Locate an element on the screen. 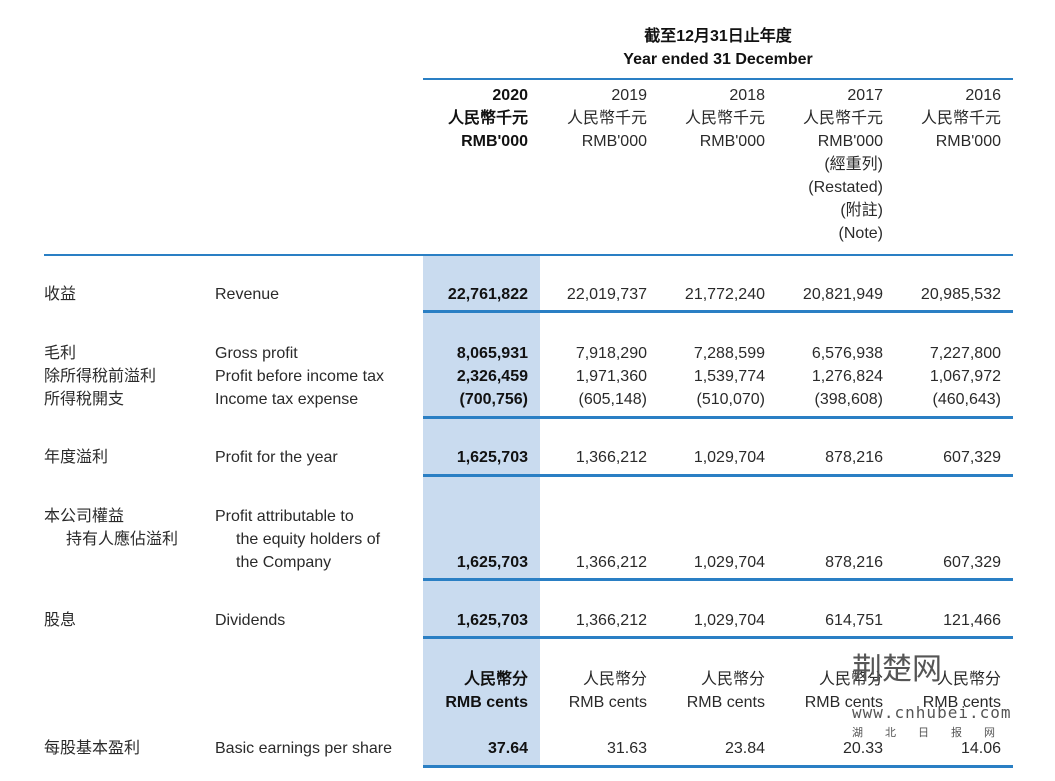  current-year-highlight is located at coordinates (481, 512).